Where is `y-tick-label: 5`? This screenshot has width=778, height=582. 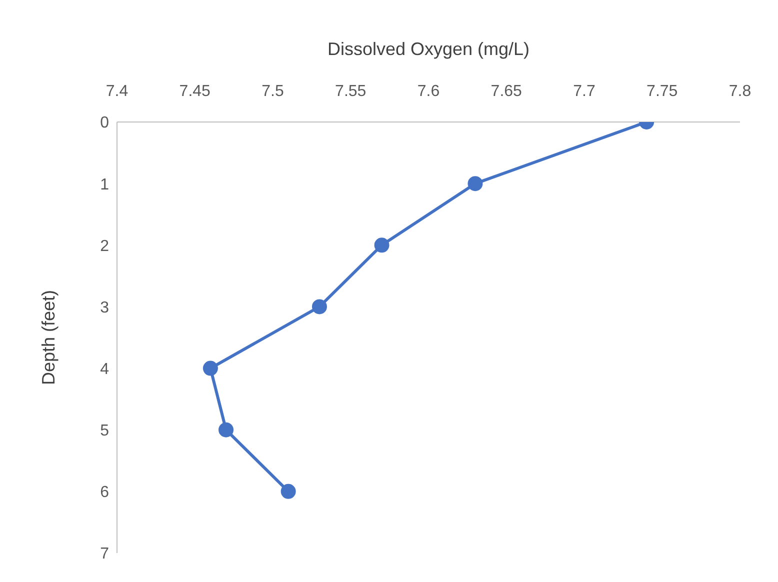
y-tick-label: 5 is located at coordinates (105, 431).